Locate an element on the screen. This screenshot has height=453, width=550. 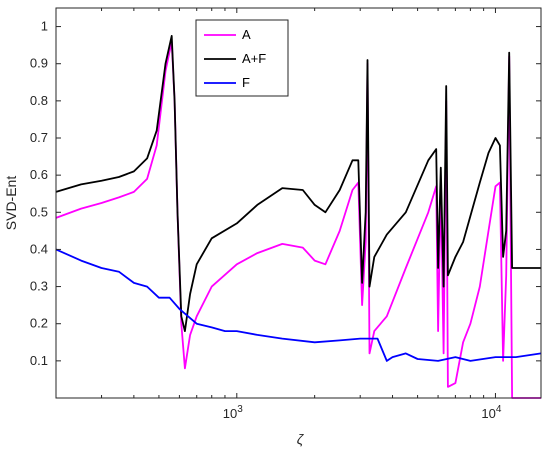
y-tick-label: 0.3 is located at coordinates (39, 286).